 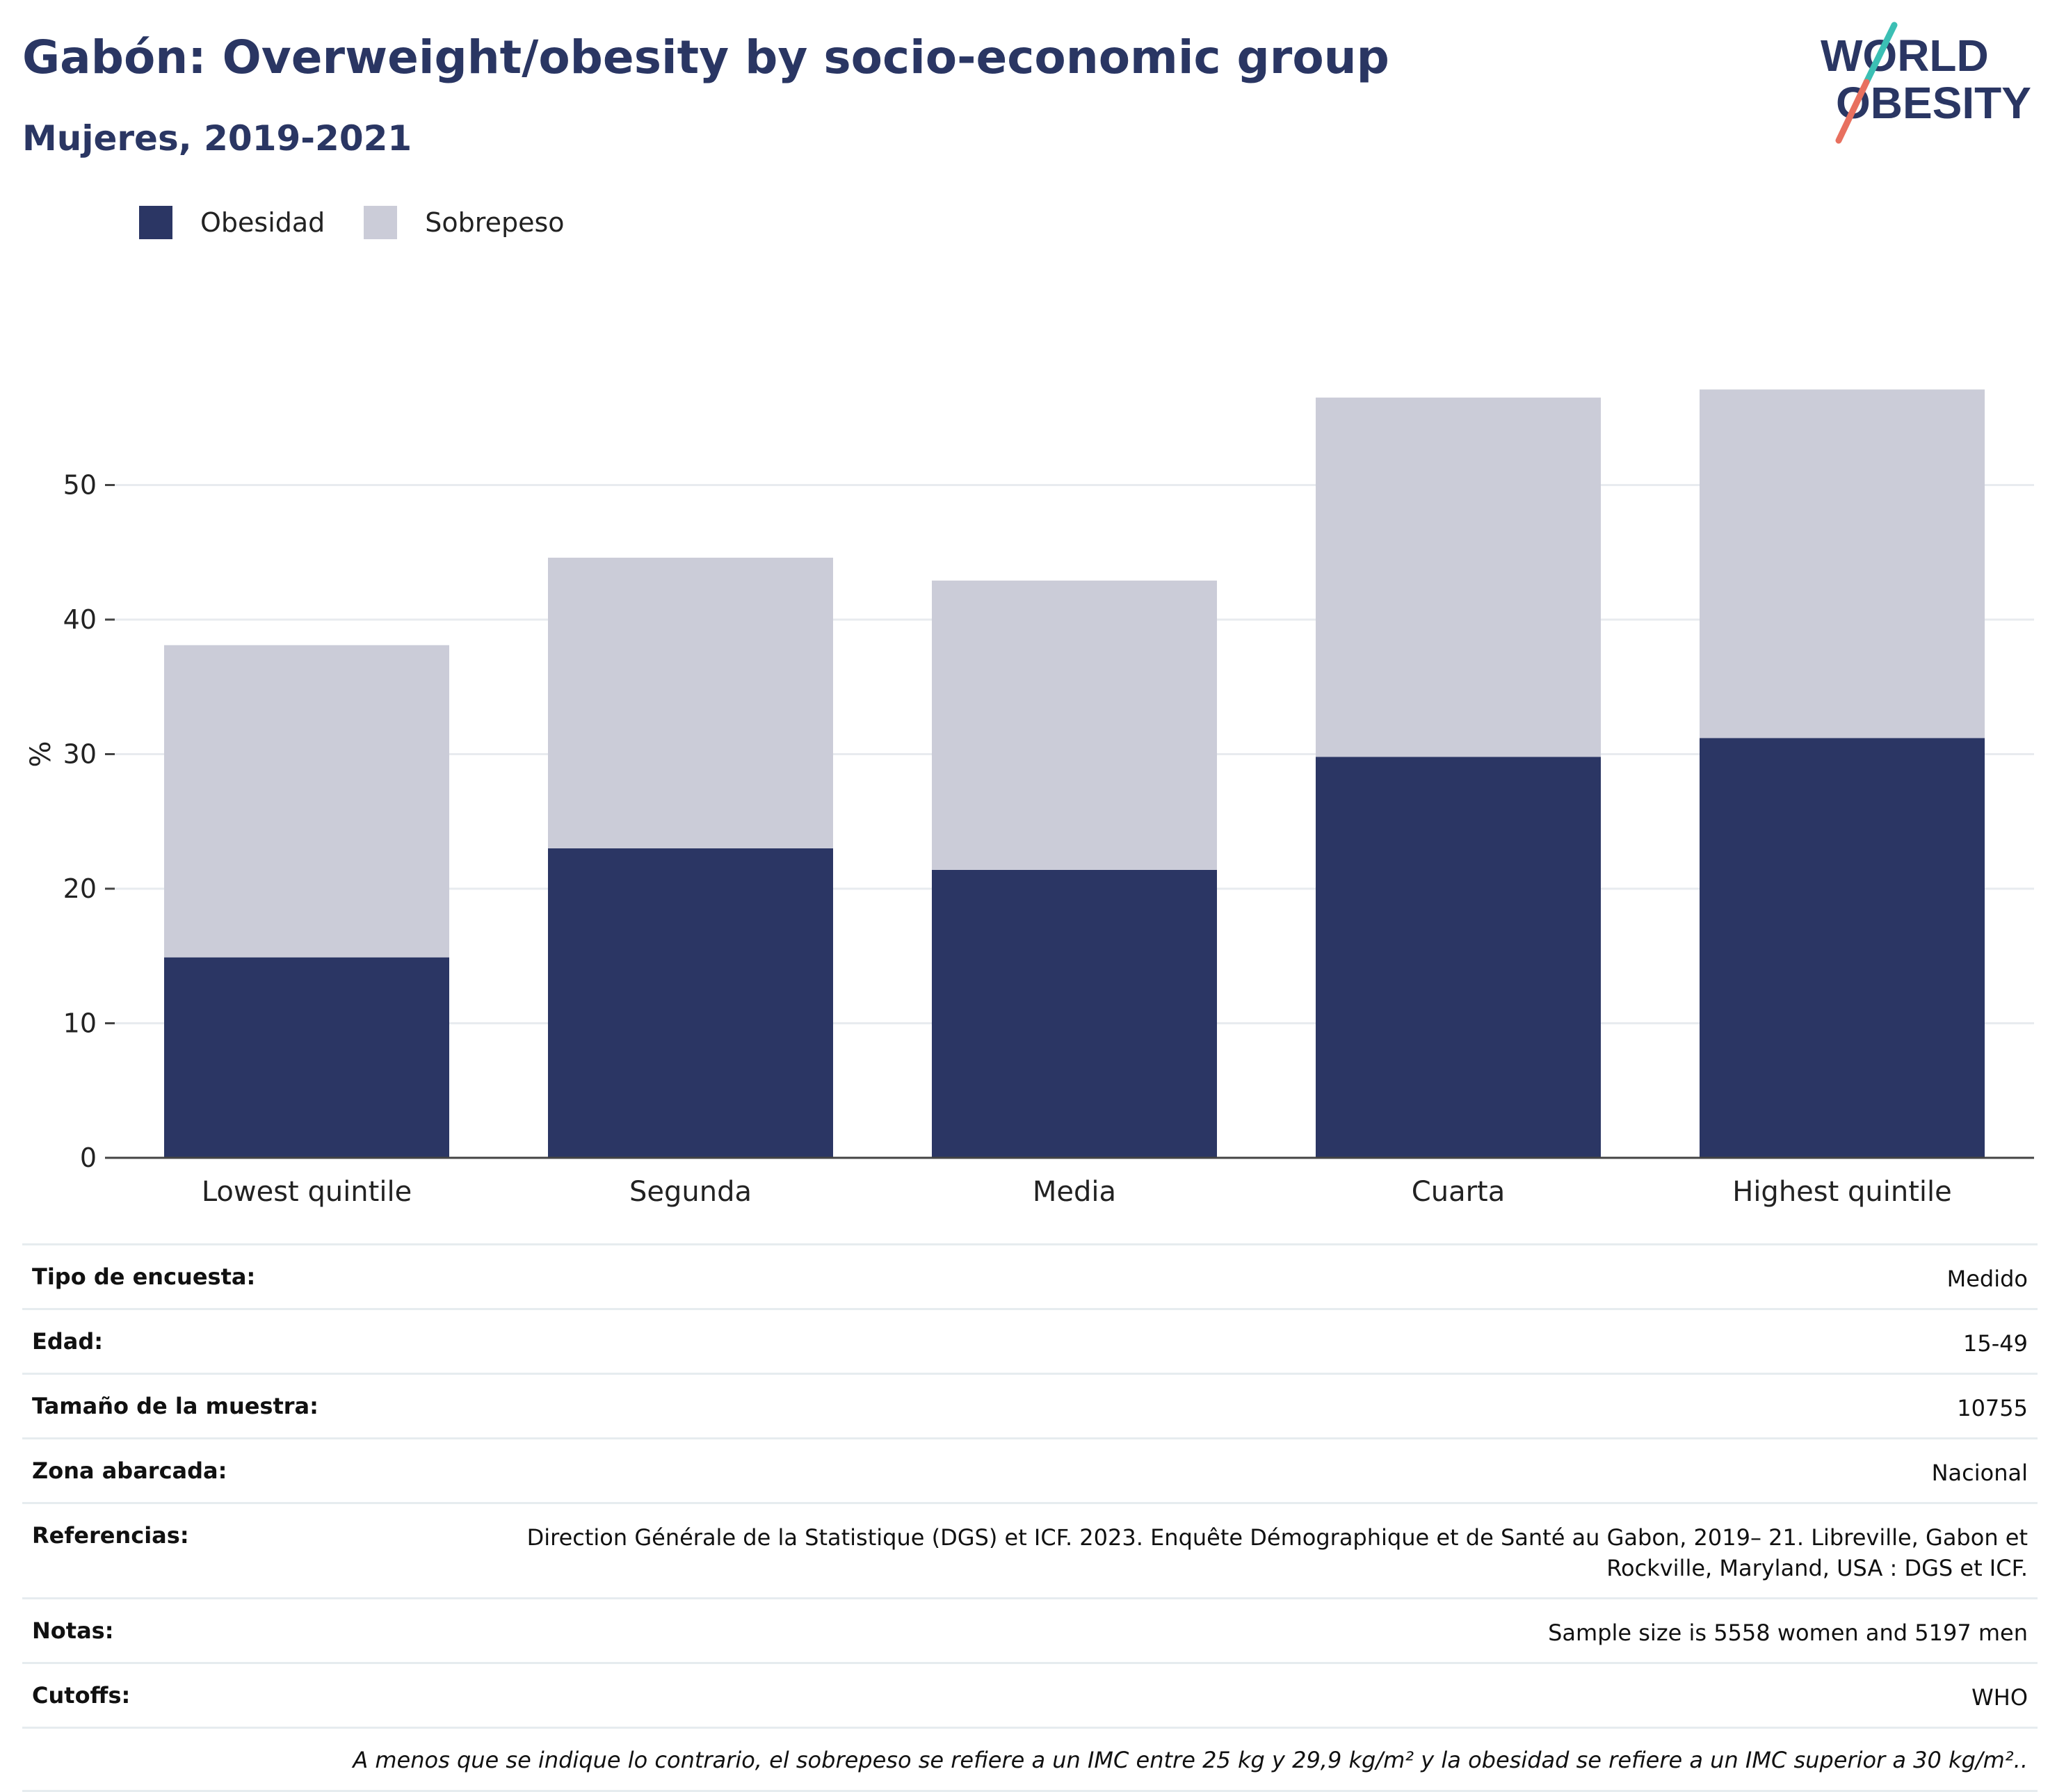 I want to click on info-row-area: Zona abarcada: Nacional, so click(x=1030, y=1470).